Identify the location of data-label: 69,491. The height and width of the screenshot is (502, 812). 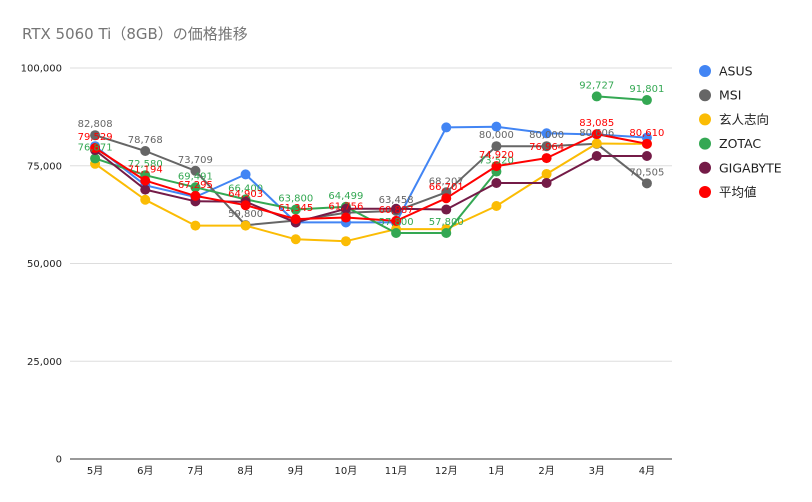
(195, 176).